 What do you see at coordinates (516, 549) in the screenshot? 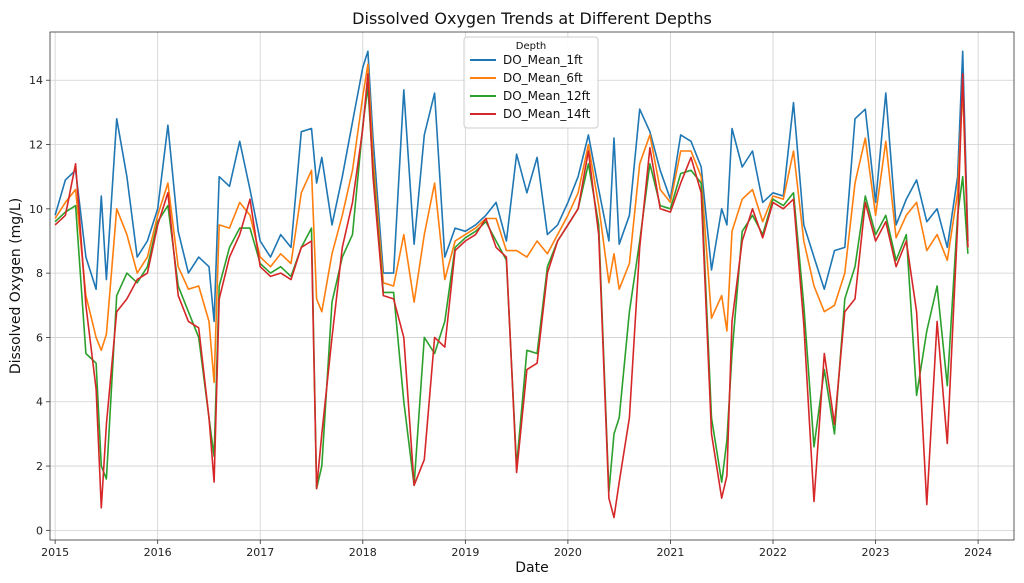
I see `x-axis-ticks: 2015 2016 2017 2018 2019 2020 2021 2022 2023 2024` at bounding box center [516, 549].